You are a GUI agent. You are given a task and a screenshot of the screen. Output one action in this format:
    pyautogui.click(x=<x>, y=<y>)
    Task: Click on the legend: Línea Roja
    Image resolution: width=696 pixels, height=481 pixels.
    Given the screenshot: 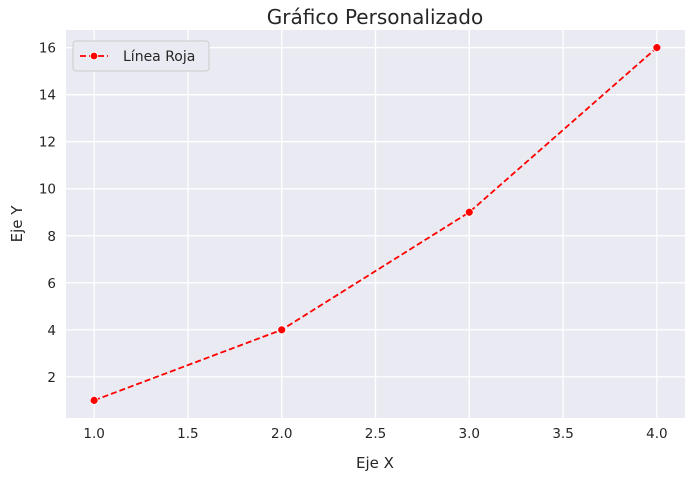 What is the action you would take?
    pyautogui.click(x=141, y=56)
    